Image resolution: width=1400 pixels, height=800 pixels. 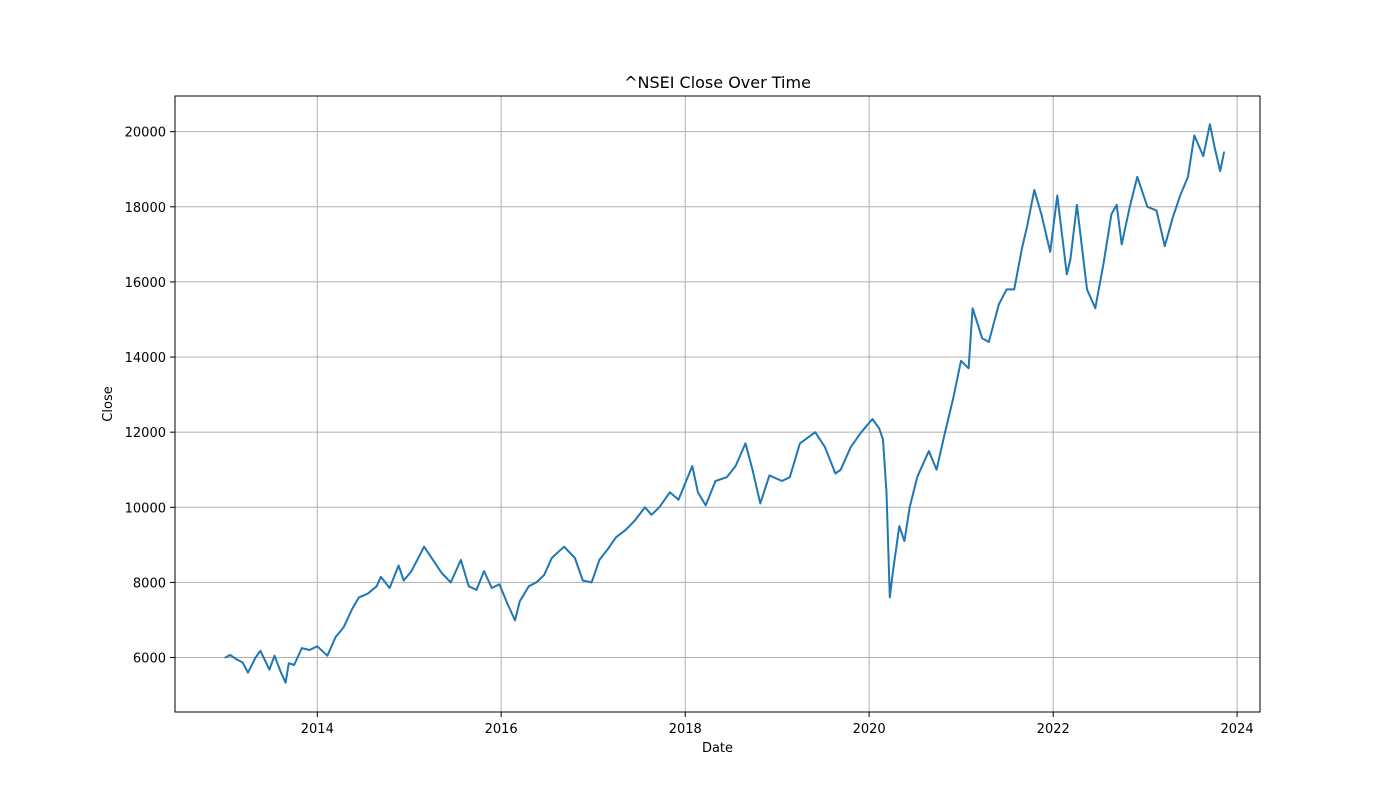 What do you see at coordinates (145, 433) in the screenshot?
I see `y-tick-label: 12000` at bounding box center [145, 433].